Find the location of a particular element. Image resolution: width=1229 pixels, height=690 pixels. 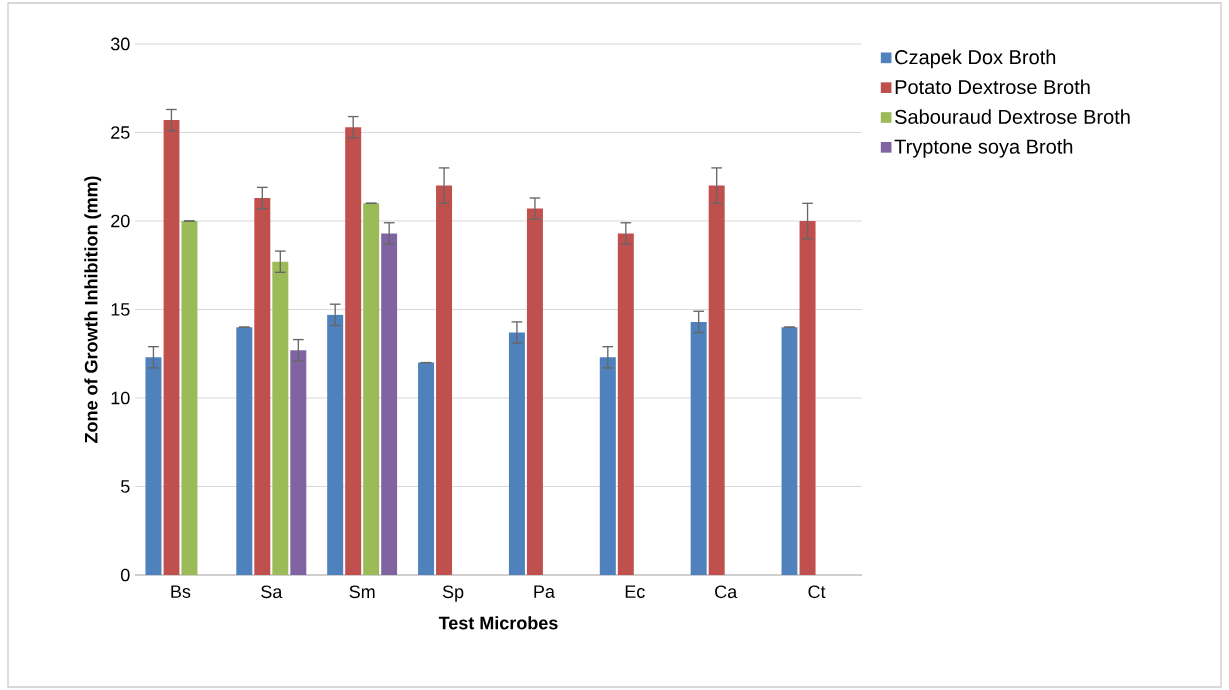

legend-label: Czapek Dox Broth is located at coordinates (975, 59).